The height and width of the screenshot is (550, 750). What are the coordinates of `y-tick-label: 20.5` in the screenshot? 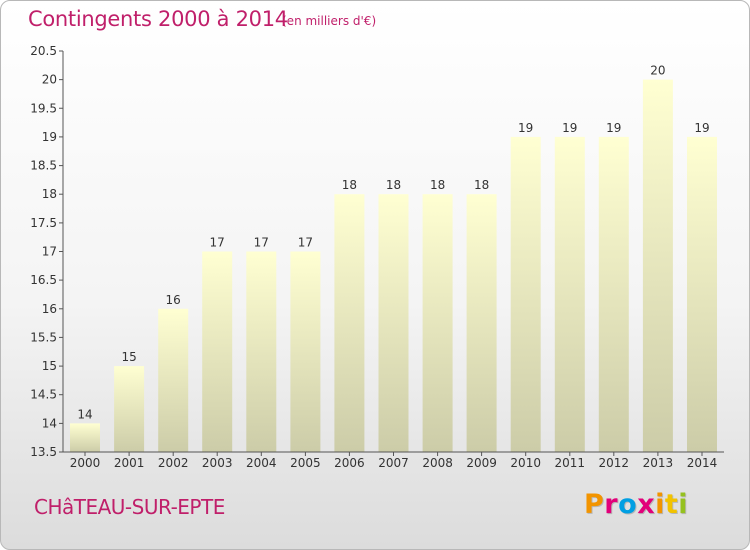 It's located at (43, 51).